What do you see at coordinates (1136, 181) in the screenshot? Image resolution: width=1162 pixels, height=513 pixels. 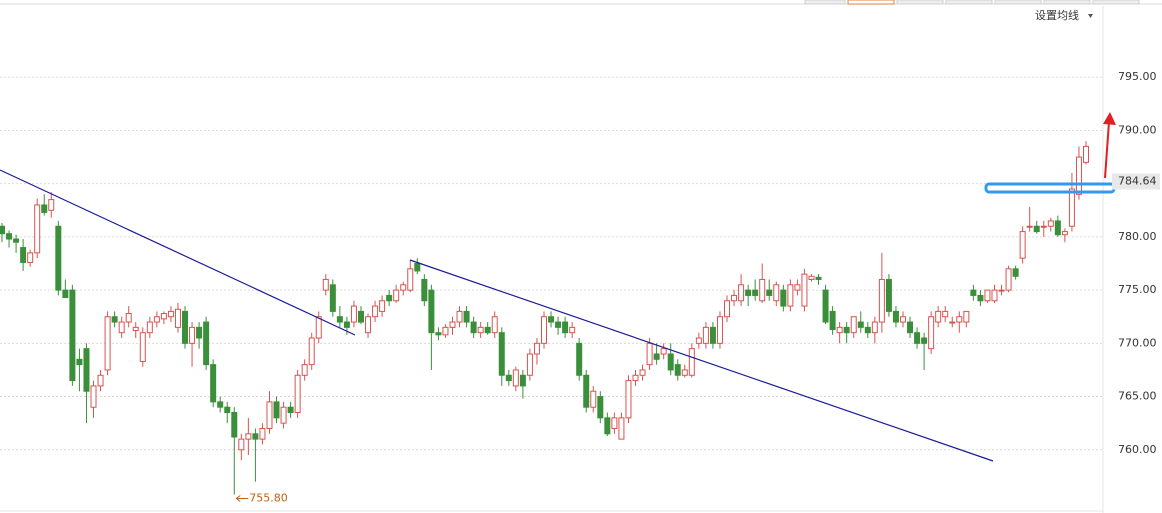 I see `last-price-box` at bounding box center [1136, 181].